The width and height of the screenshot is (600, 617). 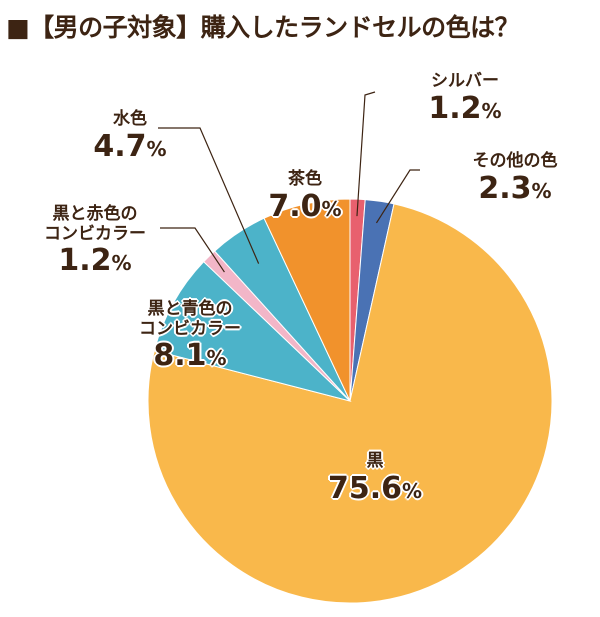 I want to click on slice-label-name: 黒と赤色の コンビカラー, so click(x=95, y=224).